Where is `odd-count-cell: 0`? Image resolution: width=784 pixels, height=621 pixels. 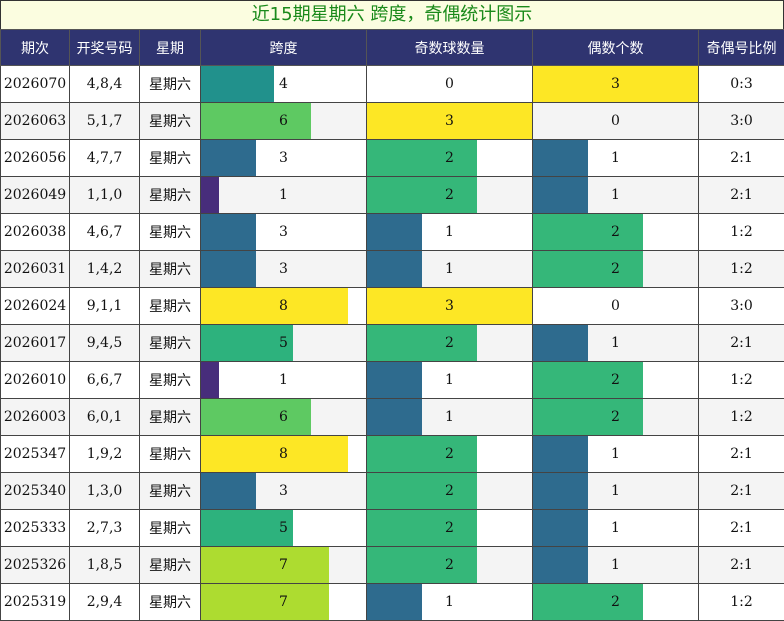
odd-count-cell: 0 is located at coordinates (450, 84).